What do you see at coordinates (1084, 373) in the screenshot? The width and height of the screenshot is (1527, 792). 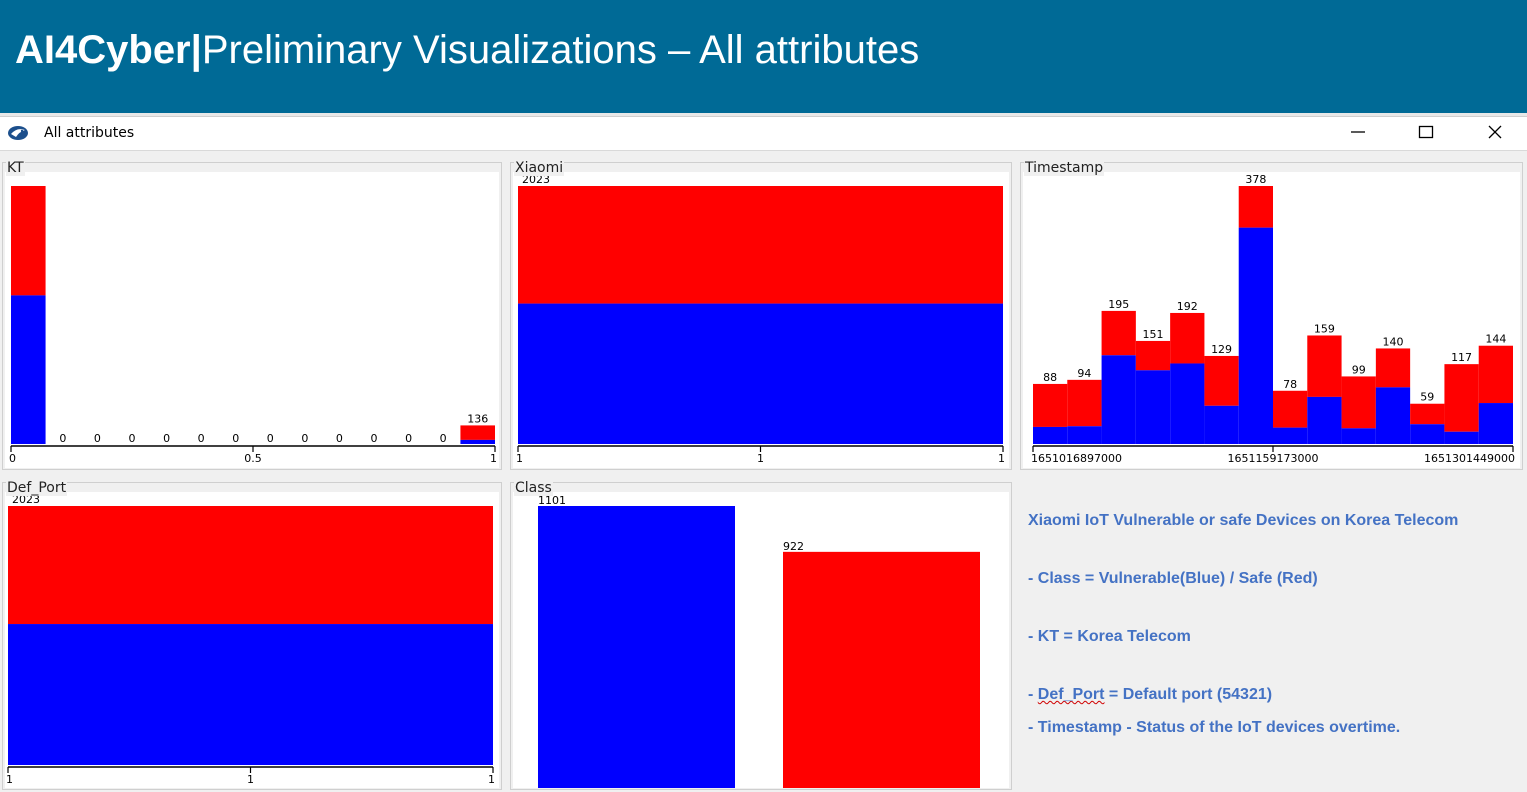 I see `bar-value-label: 94` at bounding box center [1084, 373].